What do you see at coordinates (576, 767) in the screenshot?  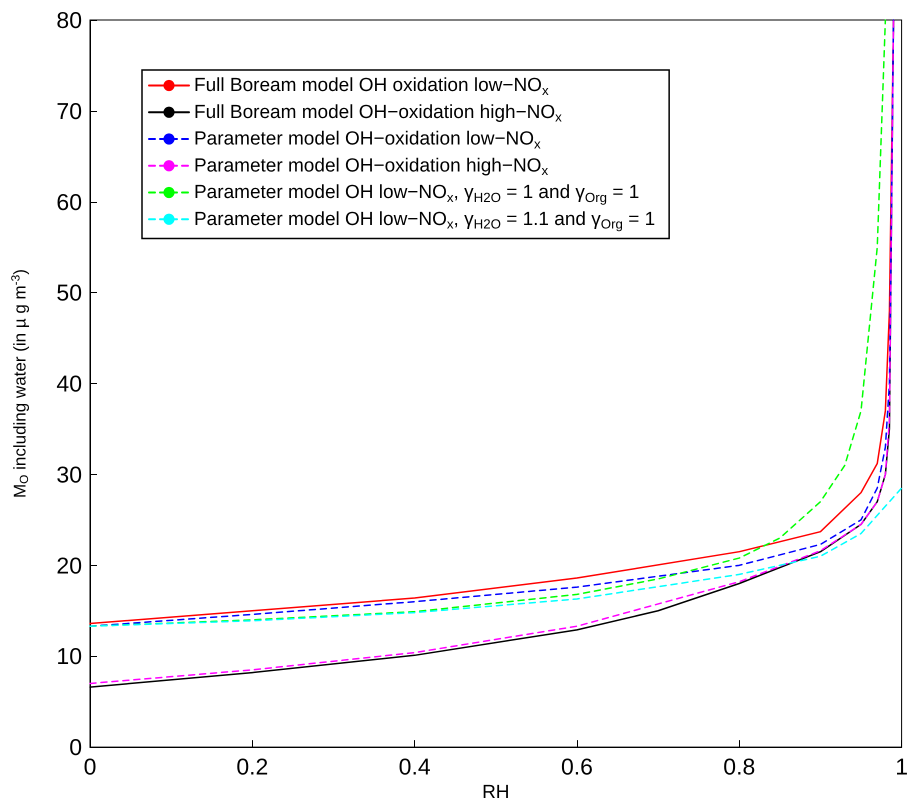 I see `x-tick-label: 0.6` at bounding box center [576, 767].